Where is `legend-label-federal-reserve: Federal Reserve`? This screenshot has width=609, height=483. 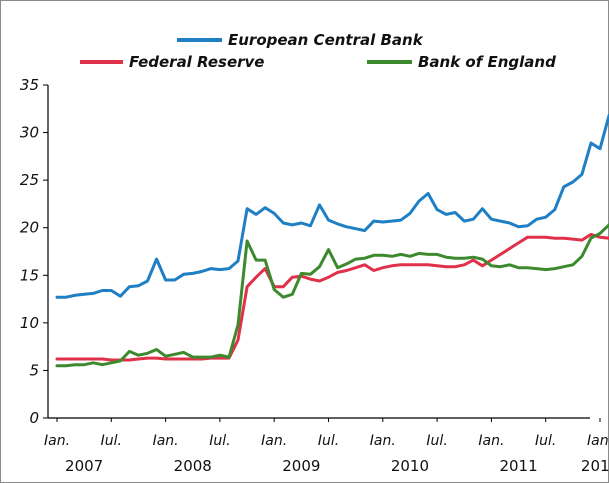 legend-label-federal-reserve: Federal Reserve is located at coordinates (196, 62).